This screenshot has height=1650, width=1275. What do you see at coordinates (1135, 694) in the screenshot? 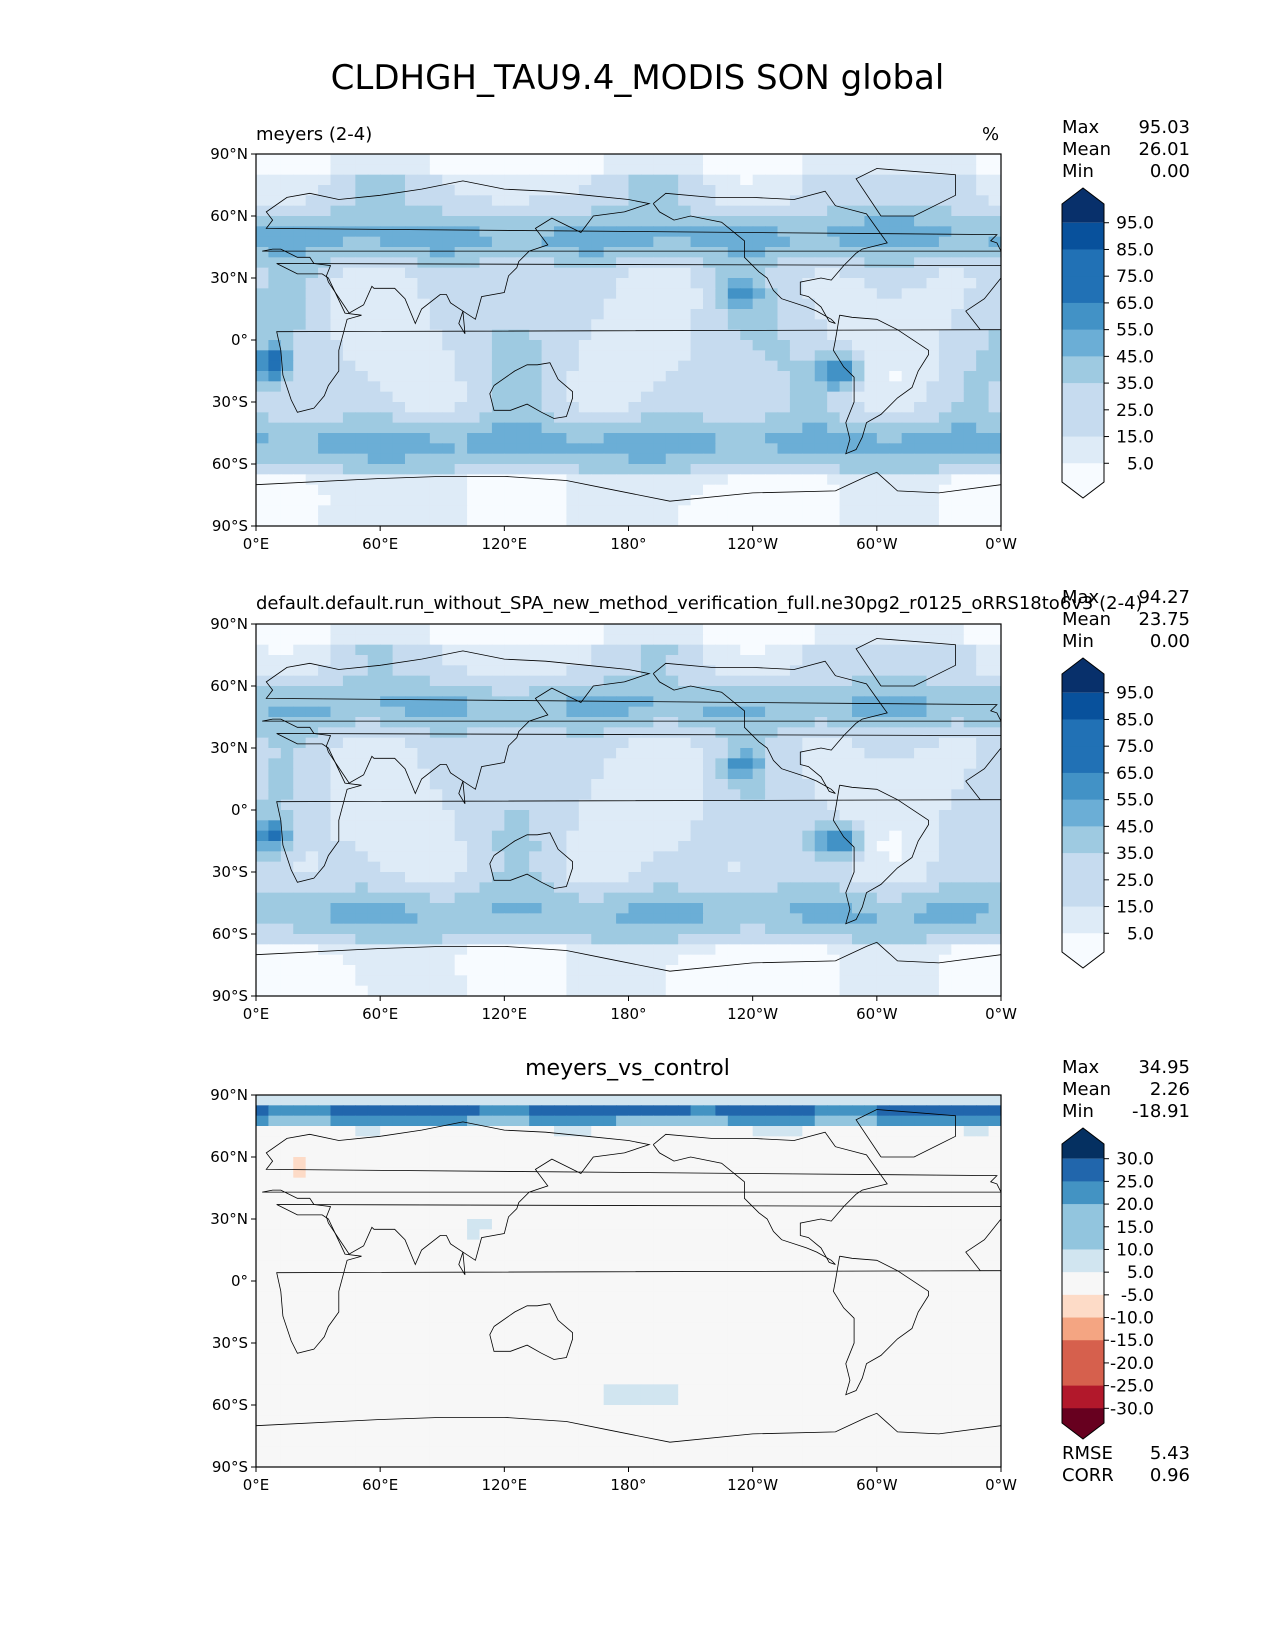
I see `colorbar-label: 95.0` at bounding box center [1135, 694].